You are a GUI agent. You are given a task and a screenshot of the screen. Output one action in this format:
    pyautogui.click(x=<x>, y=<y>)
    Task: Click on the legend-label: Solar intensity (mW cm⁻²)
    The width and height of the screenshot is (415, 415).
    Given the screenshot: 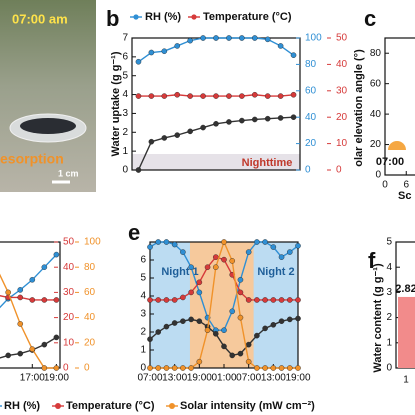 What is the action you would take?
    pyautogui.click(x=247, y=406)
    